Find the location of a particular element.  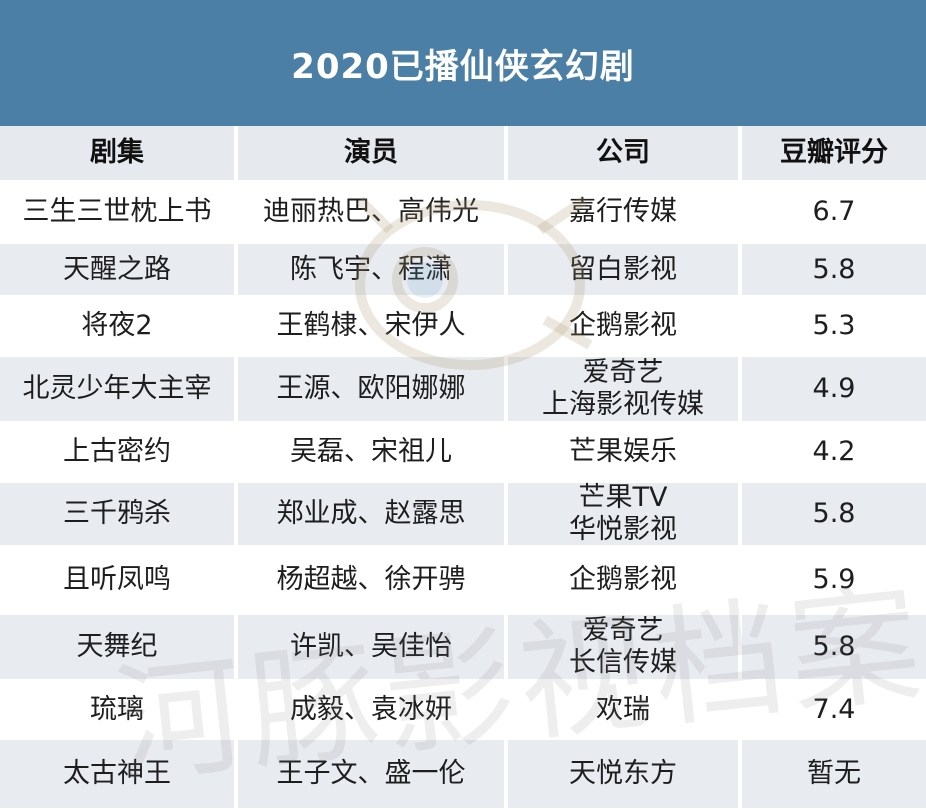

cell-company: 芒果TV 华悦影视 is located at coordinates (625, 515).